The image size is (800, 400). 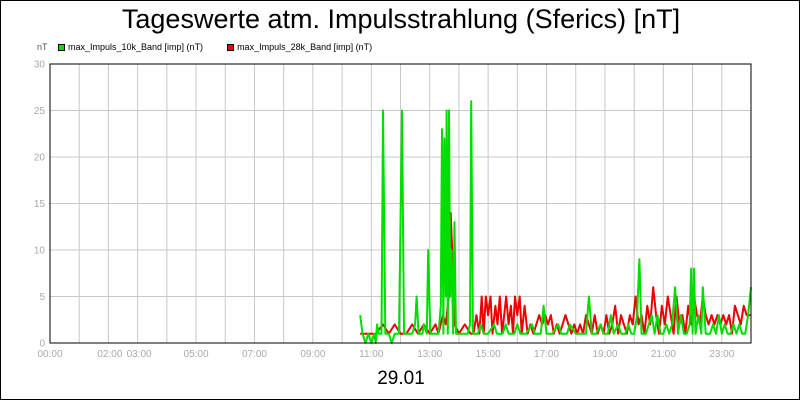 What do you see at coordinates (42, 297) in the screenshot?
I see `y-tick-label: 5` at bounding box center [42, 297].